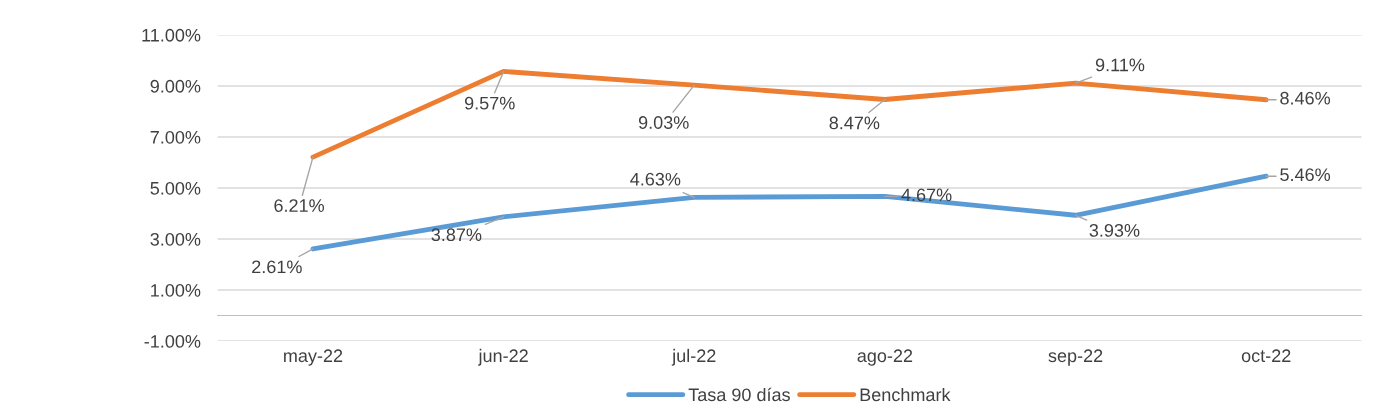  I want to click on data-label: 2.61%, so click(277, 267).